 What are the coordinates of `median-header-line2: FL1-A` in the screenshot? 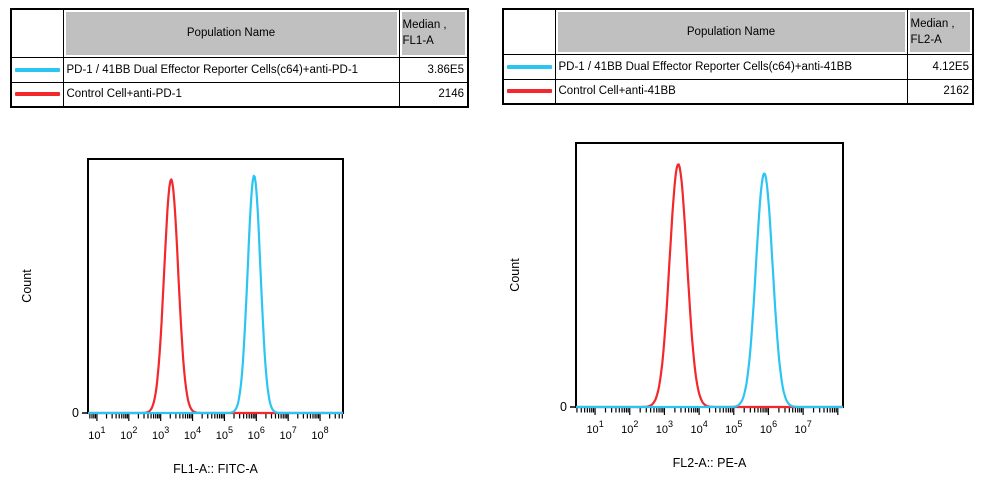 It's located at (418, 41).